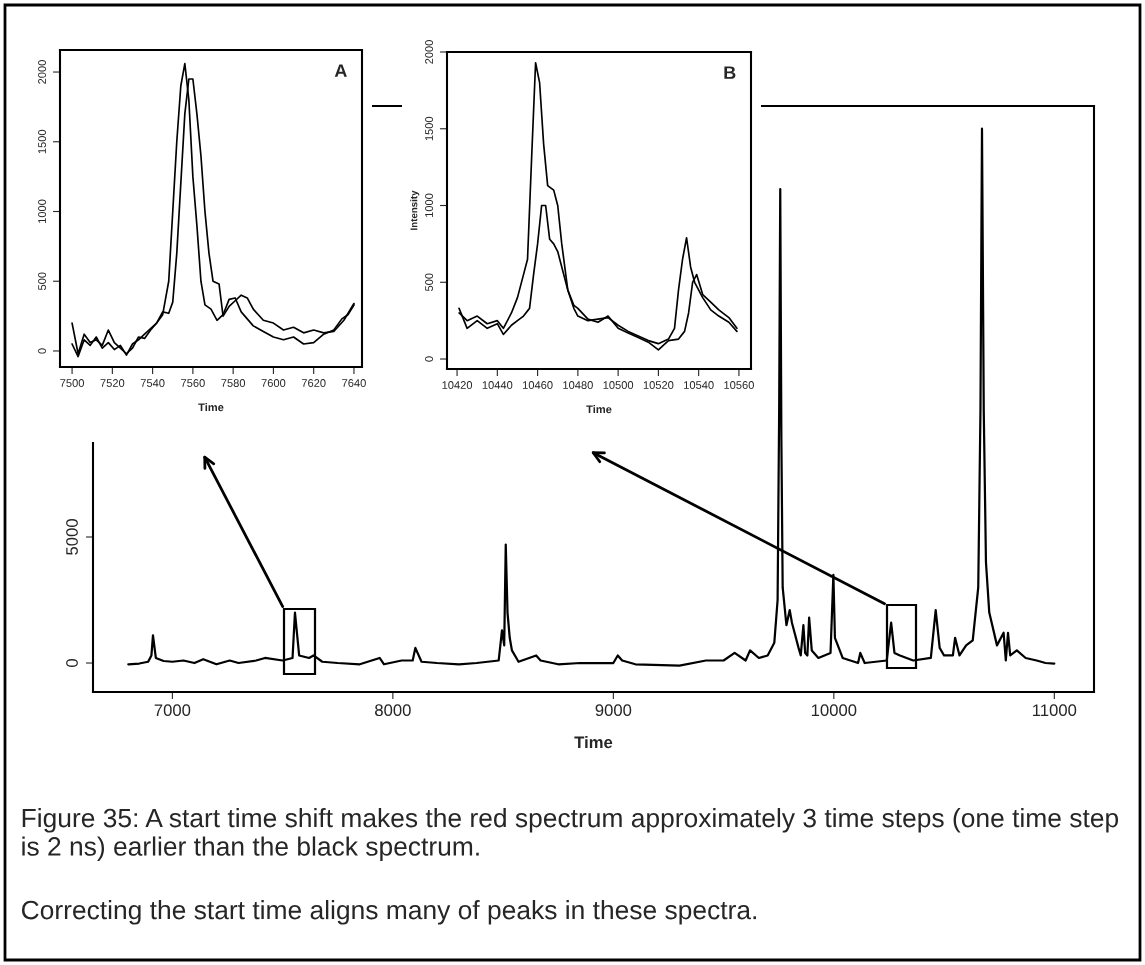  I want to click on x-tick-label: 9000, so click(613, 710).